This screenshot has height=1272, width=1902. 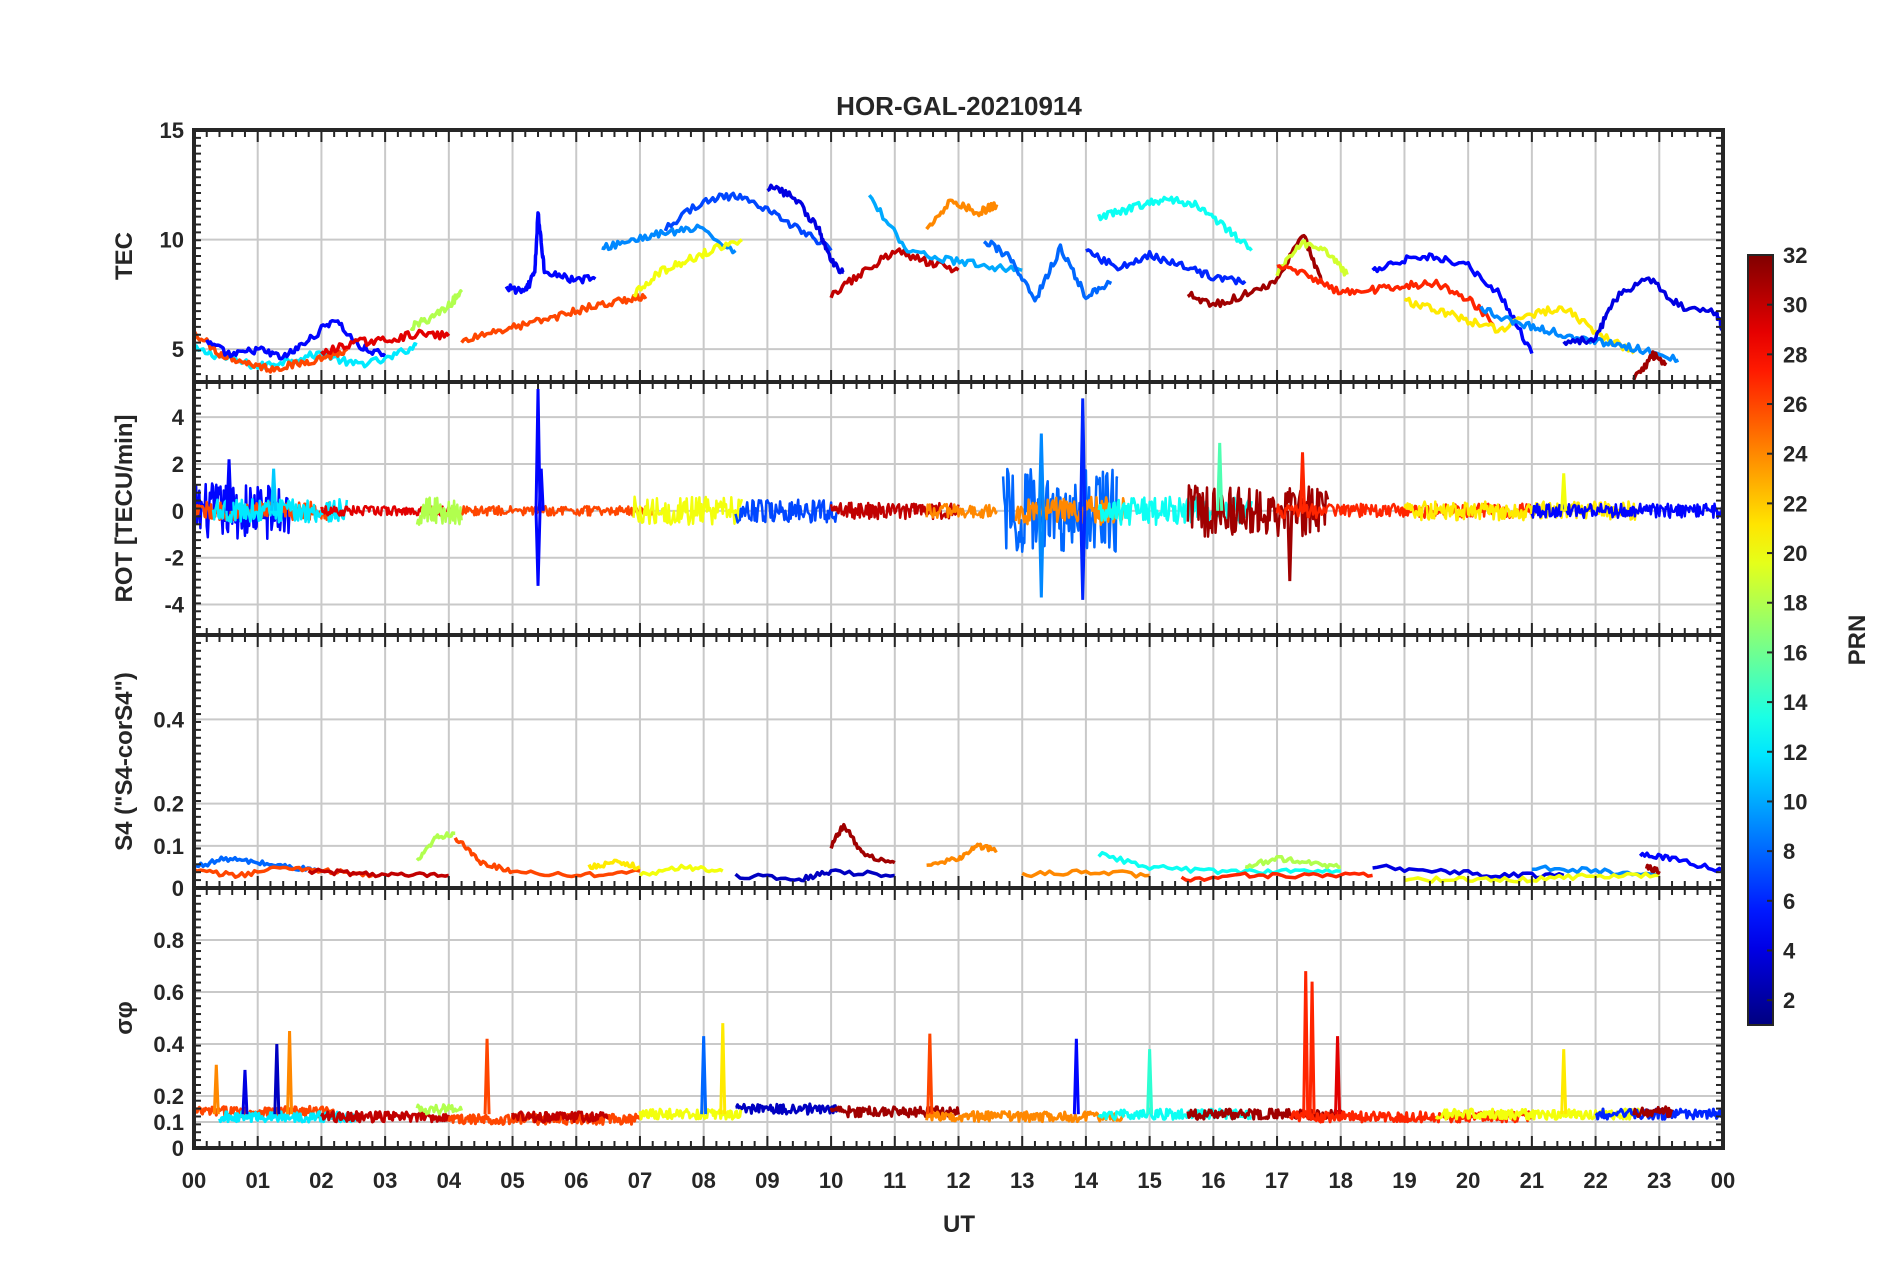 What do you see at coordinates (172, 240) in the screenshot?
I see `y-tick-label: 10` at bounding box center [172, 240].